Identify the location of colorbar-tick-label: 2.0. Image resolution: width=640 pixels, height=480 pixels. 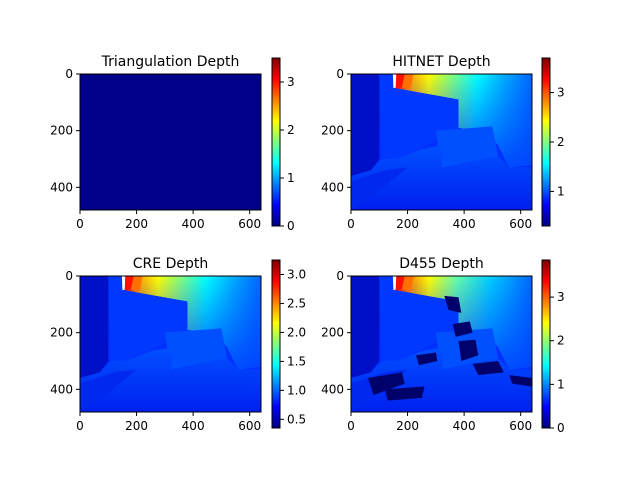
(296, 332).